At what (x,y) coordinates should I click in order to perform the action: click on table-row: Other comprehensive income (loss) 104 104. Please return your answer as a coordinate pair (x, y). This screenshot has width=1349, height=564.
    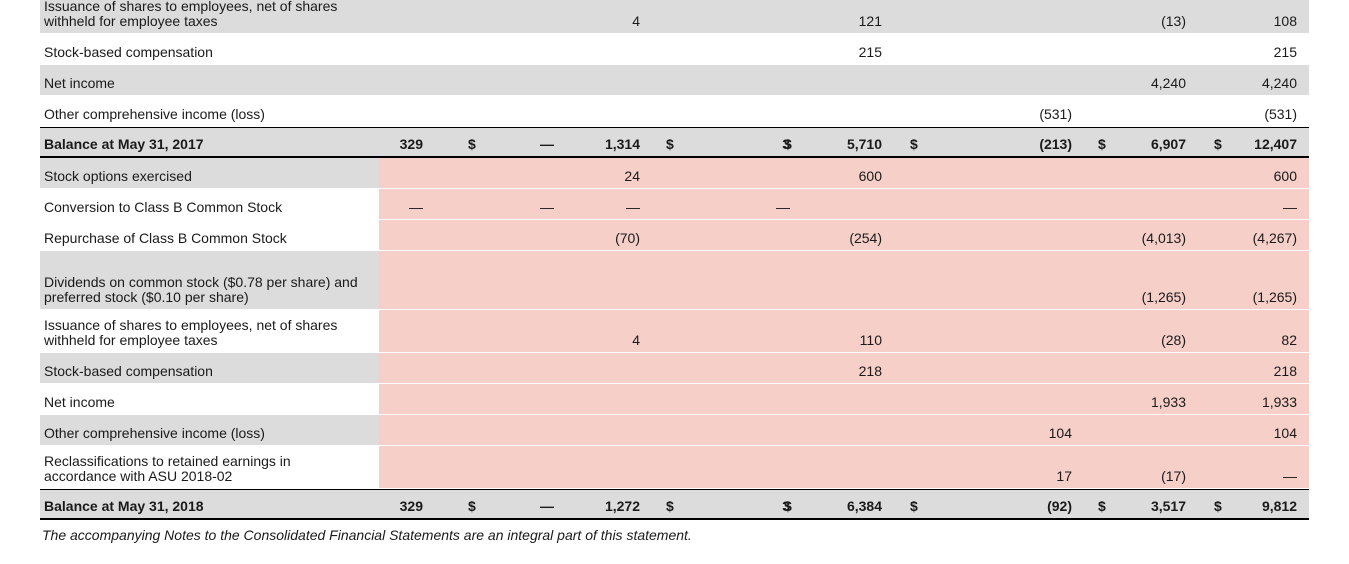
    Looking at the image, I should click on (674, 430).